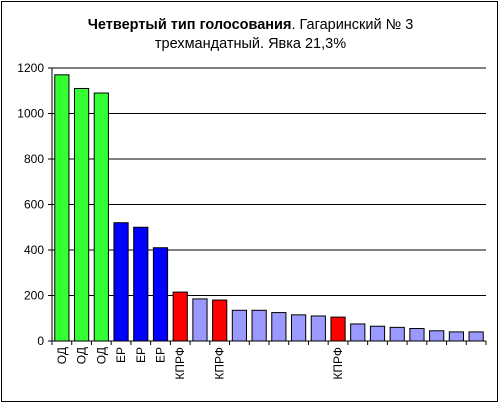 The image size is (501, 405). What do you see at coordinates (30, 114) in the screenshot?
I see `y-tick-label: 1000` at bounding box center [30, 114].